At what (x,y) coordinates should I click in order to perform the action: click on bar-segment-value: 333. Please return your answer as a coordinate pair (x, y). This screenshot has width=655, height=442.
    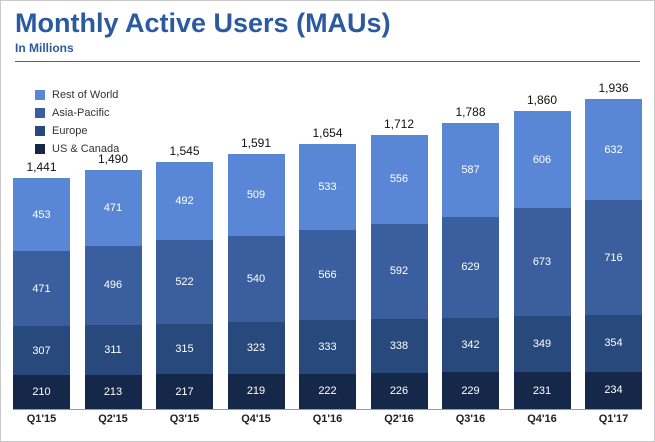
    Looking at the image, I should click on (327, 346).